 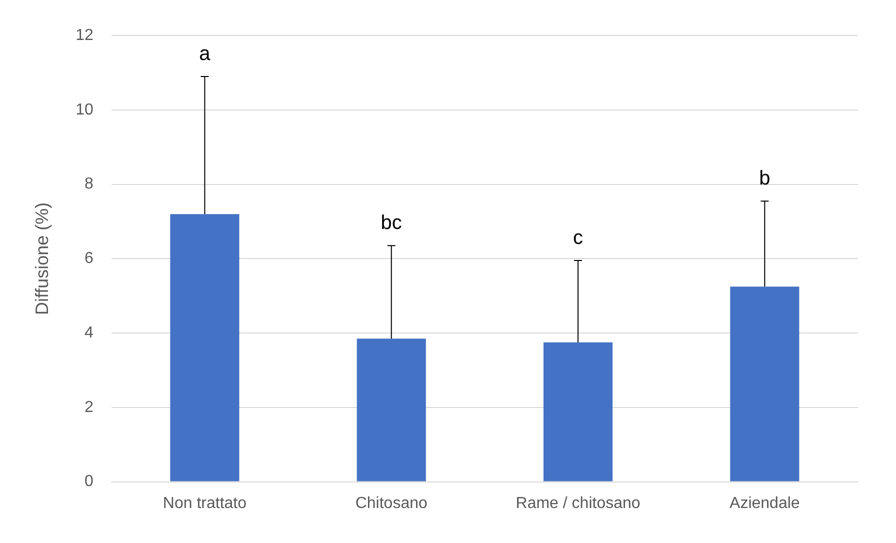 I want to click on y-tick-label: 2, so click(x=89, y=407).